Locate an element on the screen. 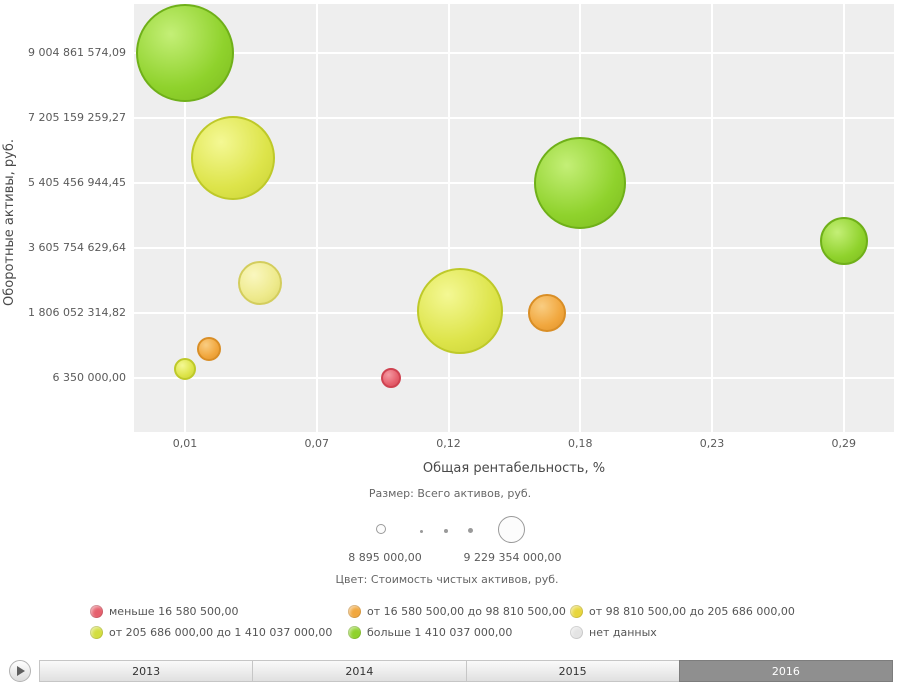 The image size is (900, 700). legend-item: меньше 16 580 500,00 is located at coordinates (219, 611).